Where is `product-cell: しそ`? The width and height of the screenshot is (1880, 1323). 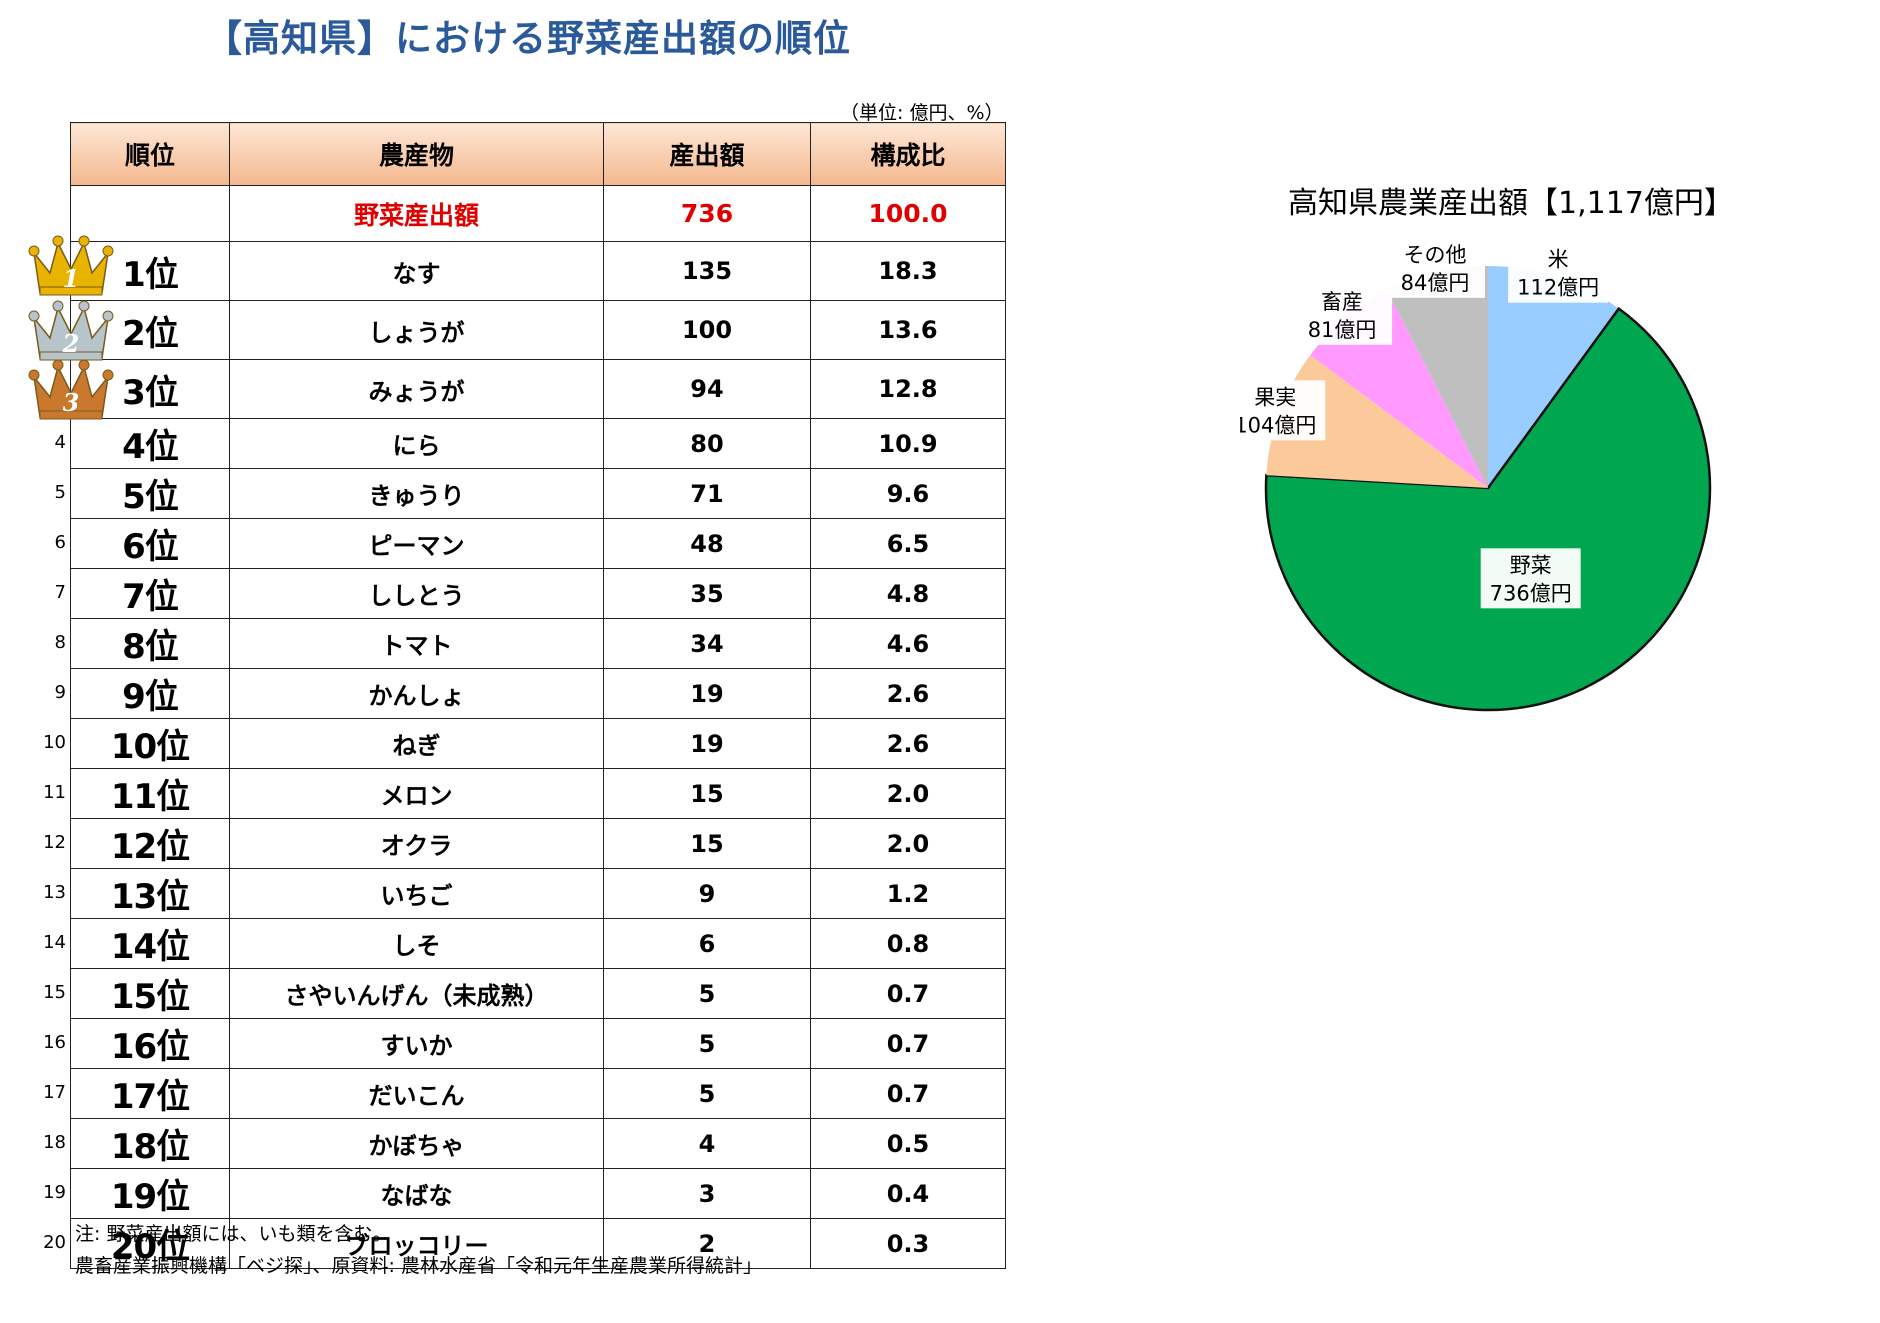
product-cell: しそ is located at coordinates (416, 943).